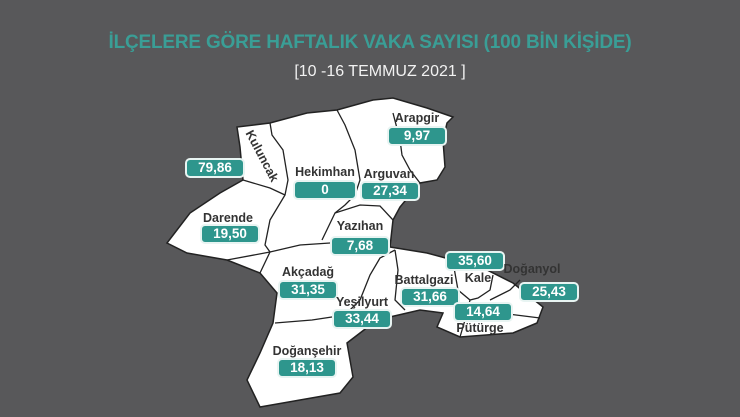 The height and width of the screenshot is (417, 740). Describe the element at coordinates (308, 272) in the screenshot. I see `district-name-akcadag: Akçadağ` at that location.